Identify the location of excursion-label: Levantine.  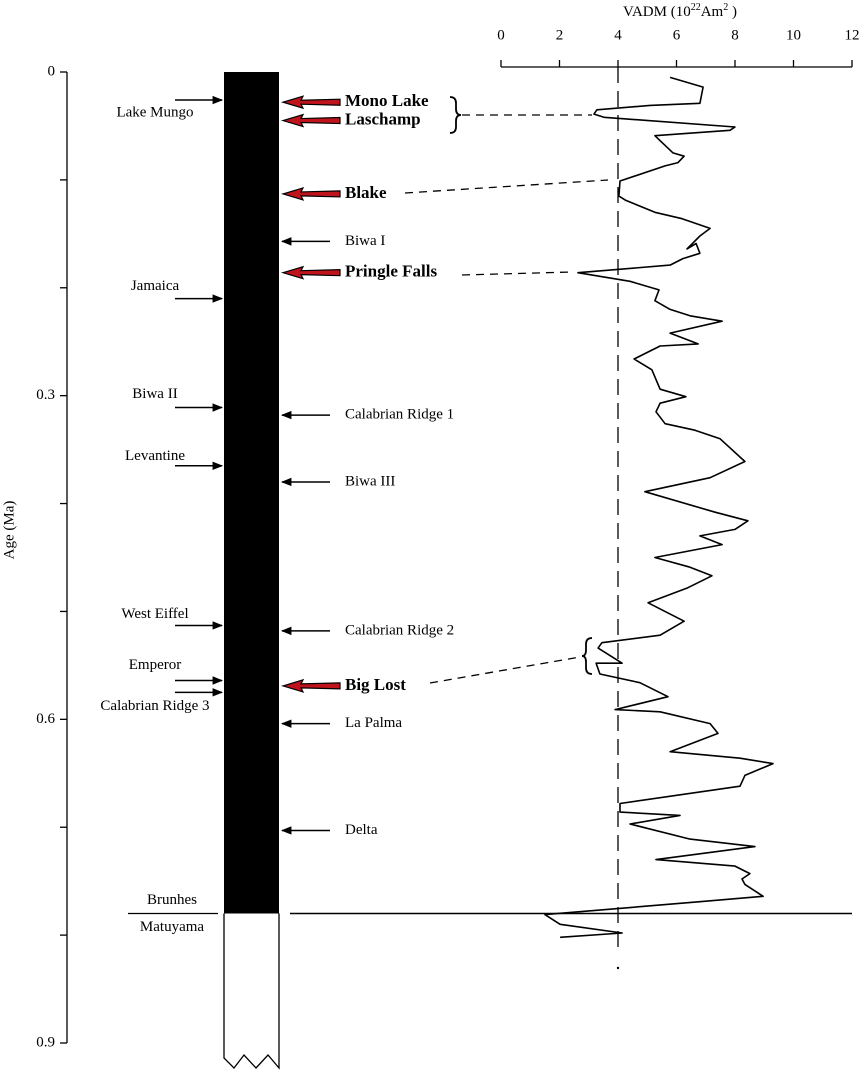
(155, 456).